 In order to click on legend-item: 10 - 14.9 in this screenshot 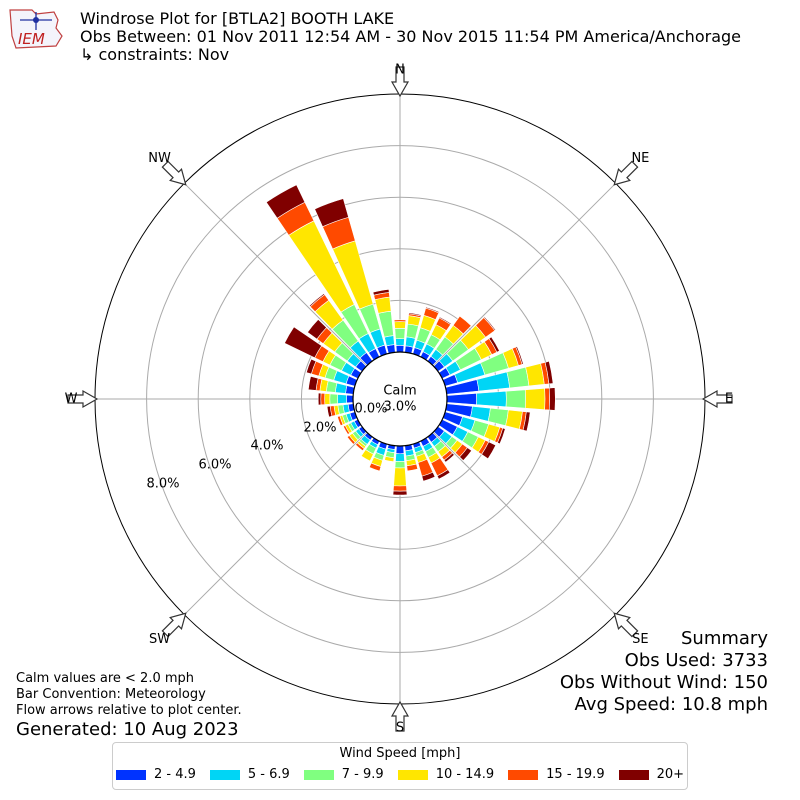, I will do `click(446, 774)`.